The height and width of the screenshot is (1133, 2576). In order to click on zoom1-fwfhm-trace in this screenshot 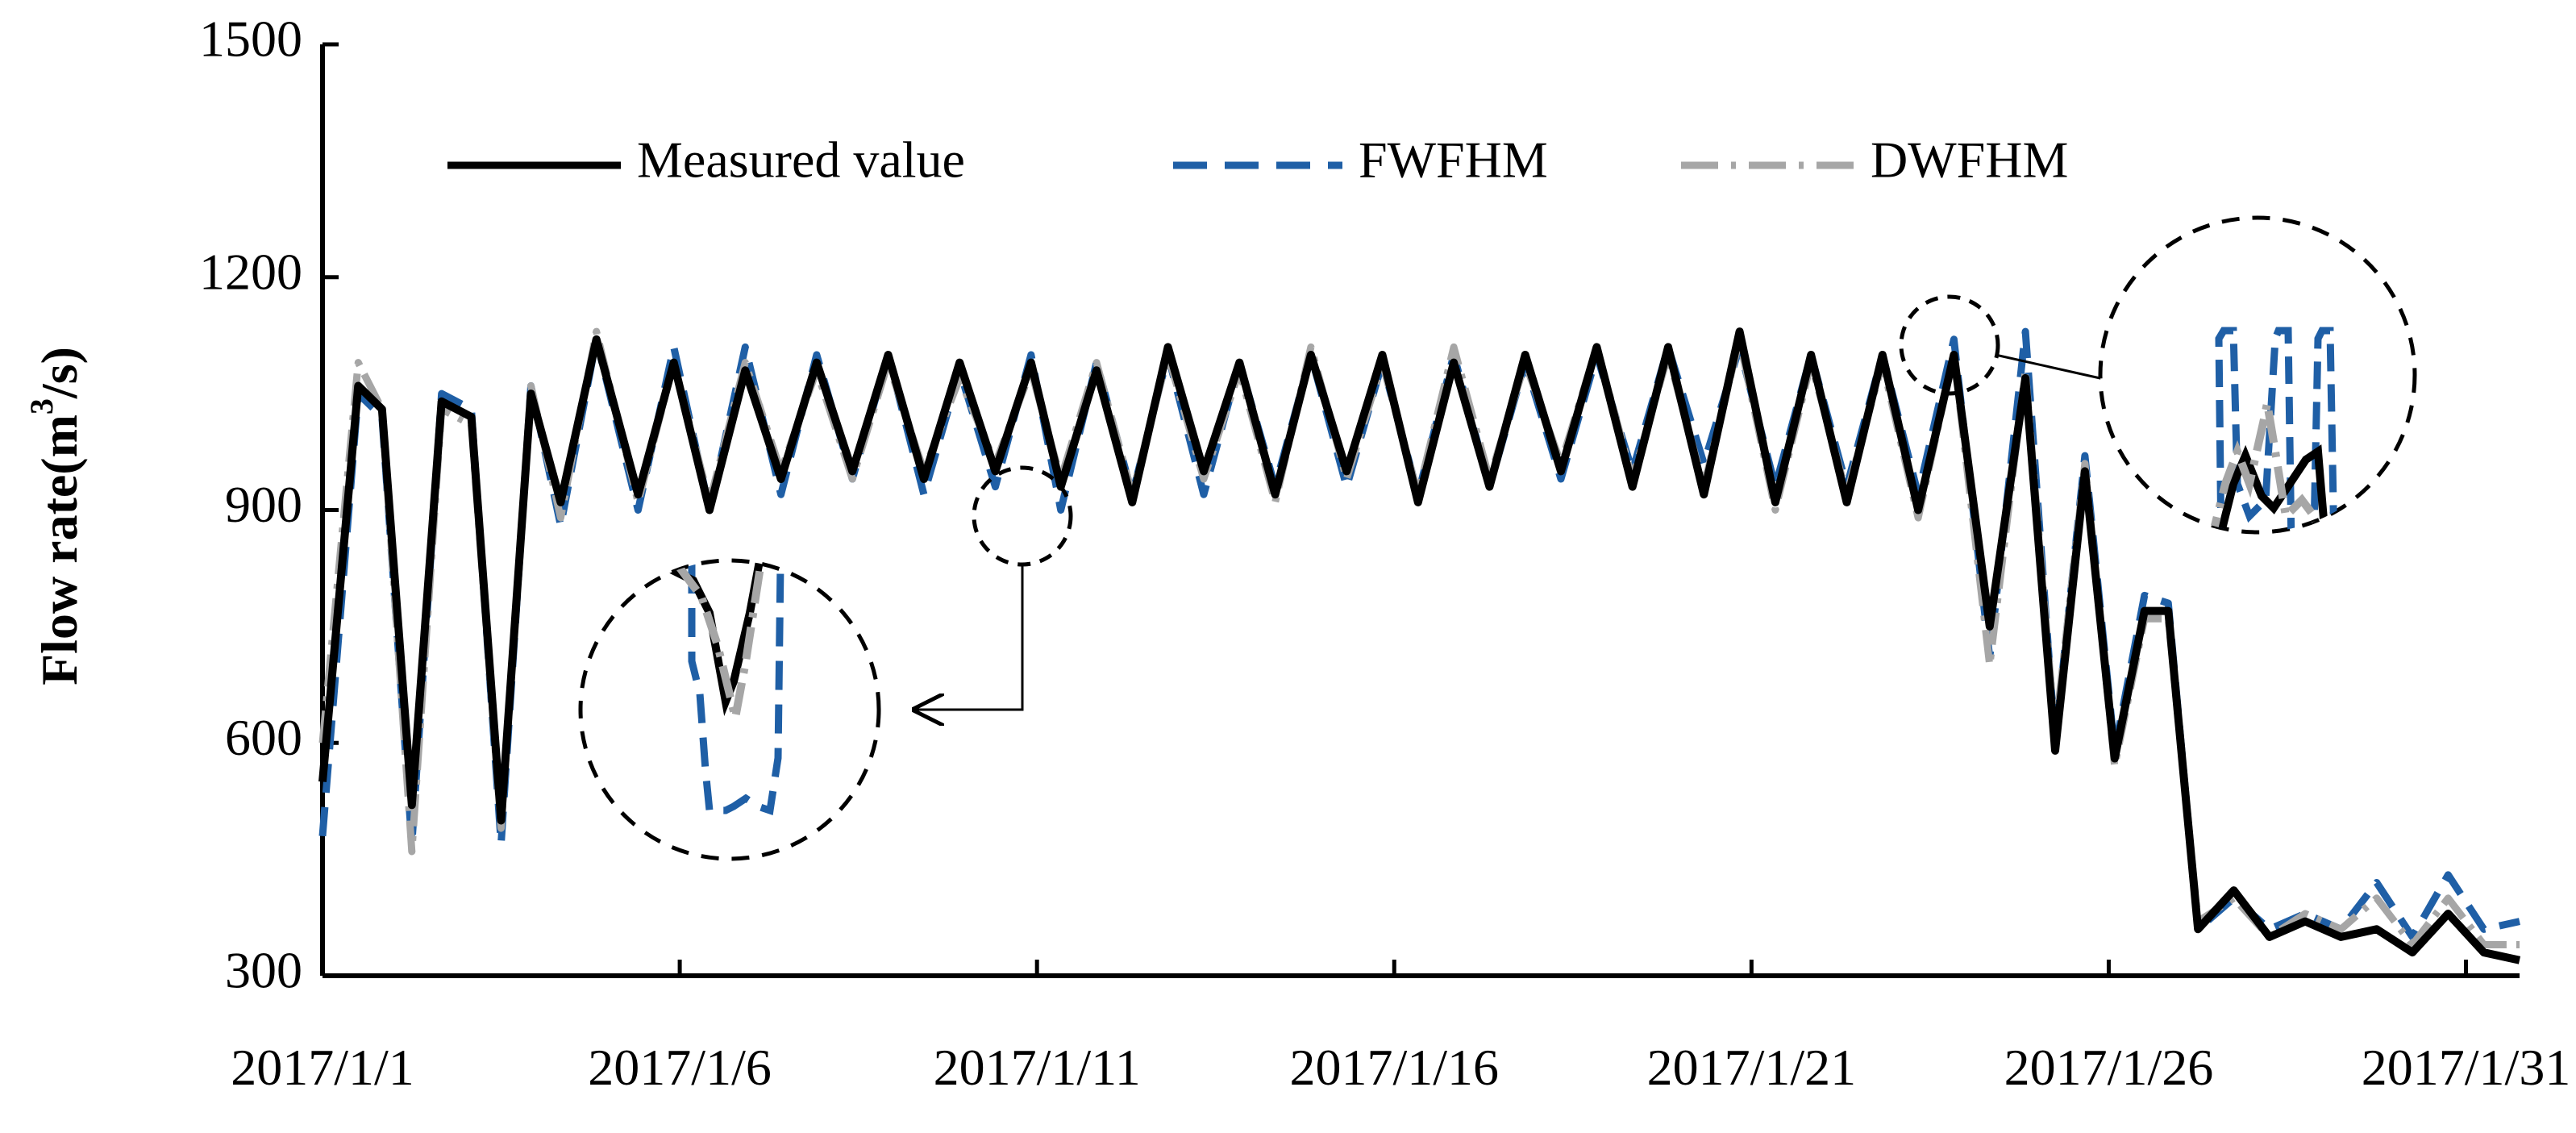, I will do `click(736, 689)`.